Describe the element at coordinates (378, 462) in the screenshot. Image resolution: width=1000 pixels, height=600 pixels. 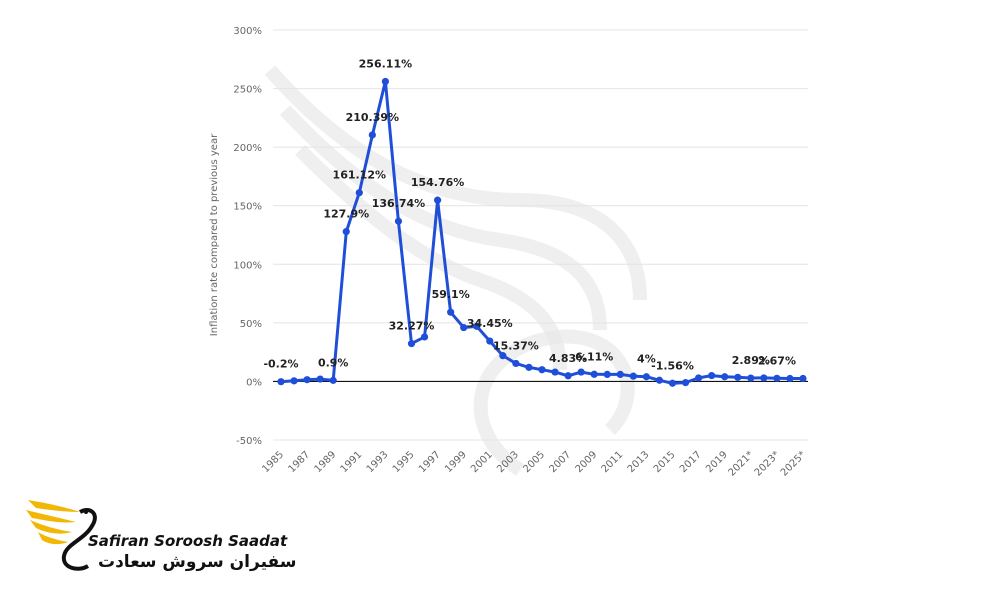
I see `x-tick-label: 1993` at that location.